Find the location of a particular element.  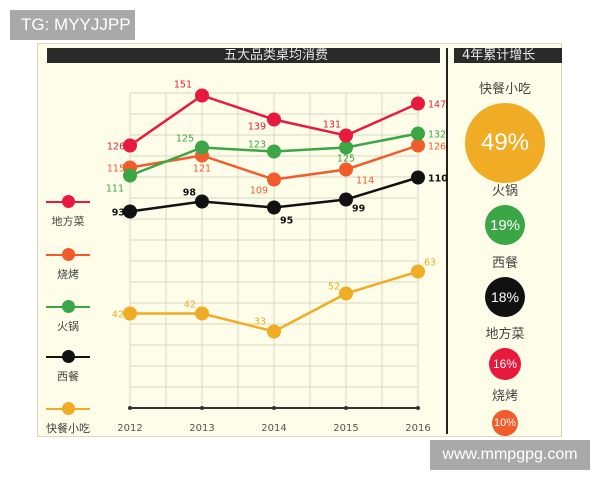

x-tick-label: 2016 is located at coordinates (417, 428).